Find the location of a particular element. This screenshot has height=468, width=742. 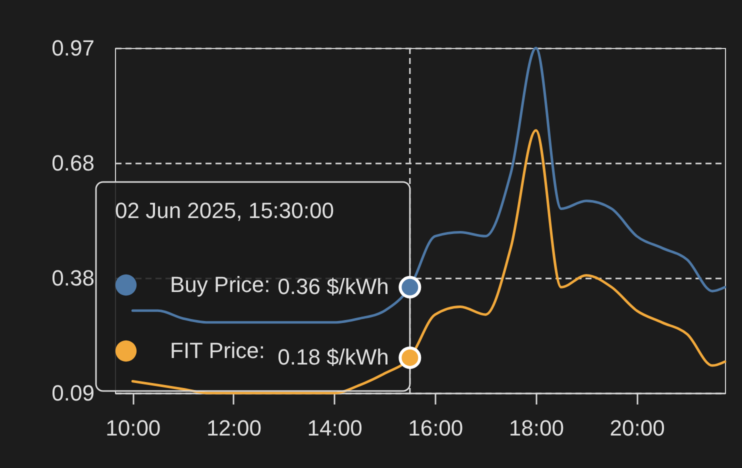

x-tick-label: 10:00 is located at coordinates (133, 428).